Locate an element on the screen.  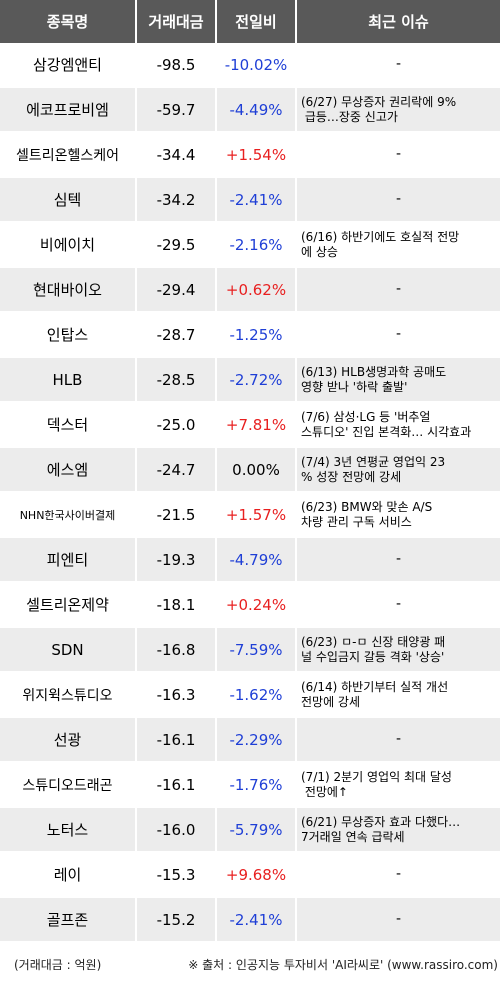
change-rate-cell: +9.68% is located at coordinates (256, 875).